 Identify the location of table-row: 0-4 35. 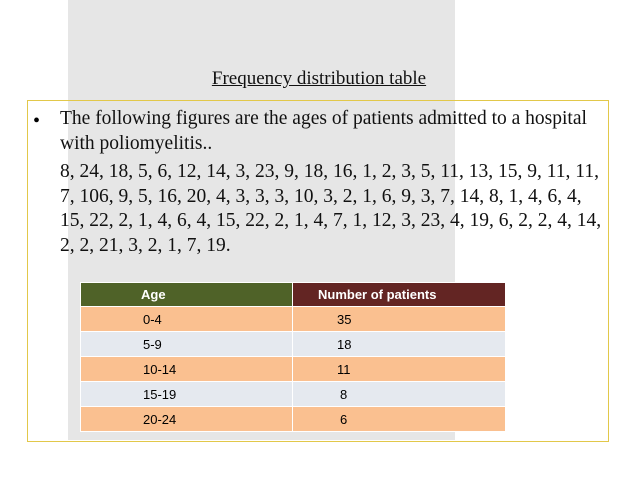
(293, 319).